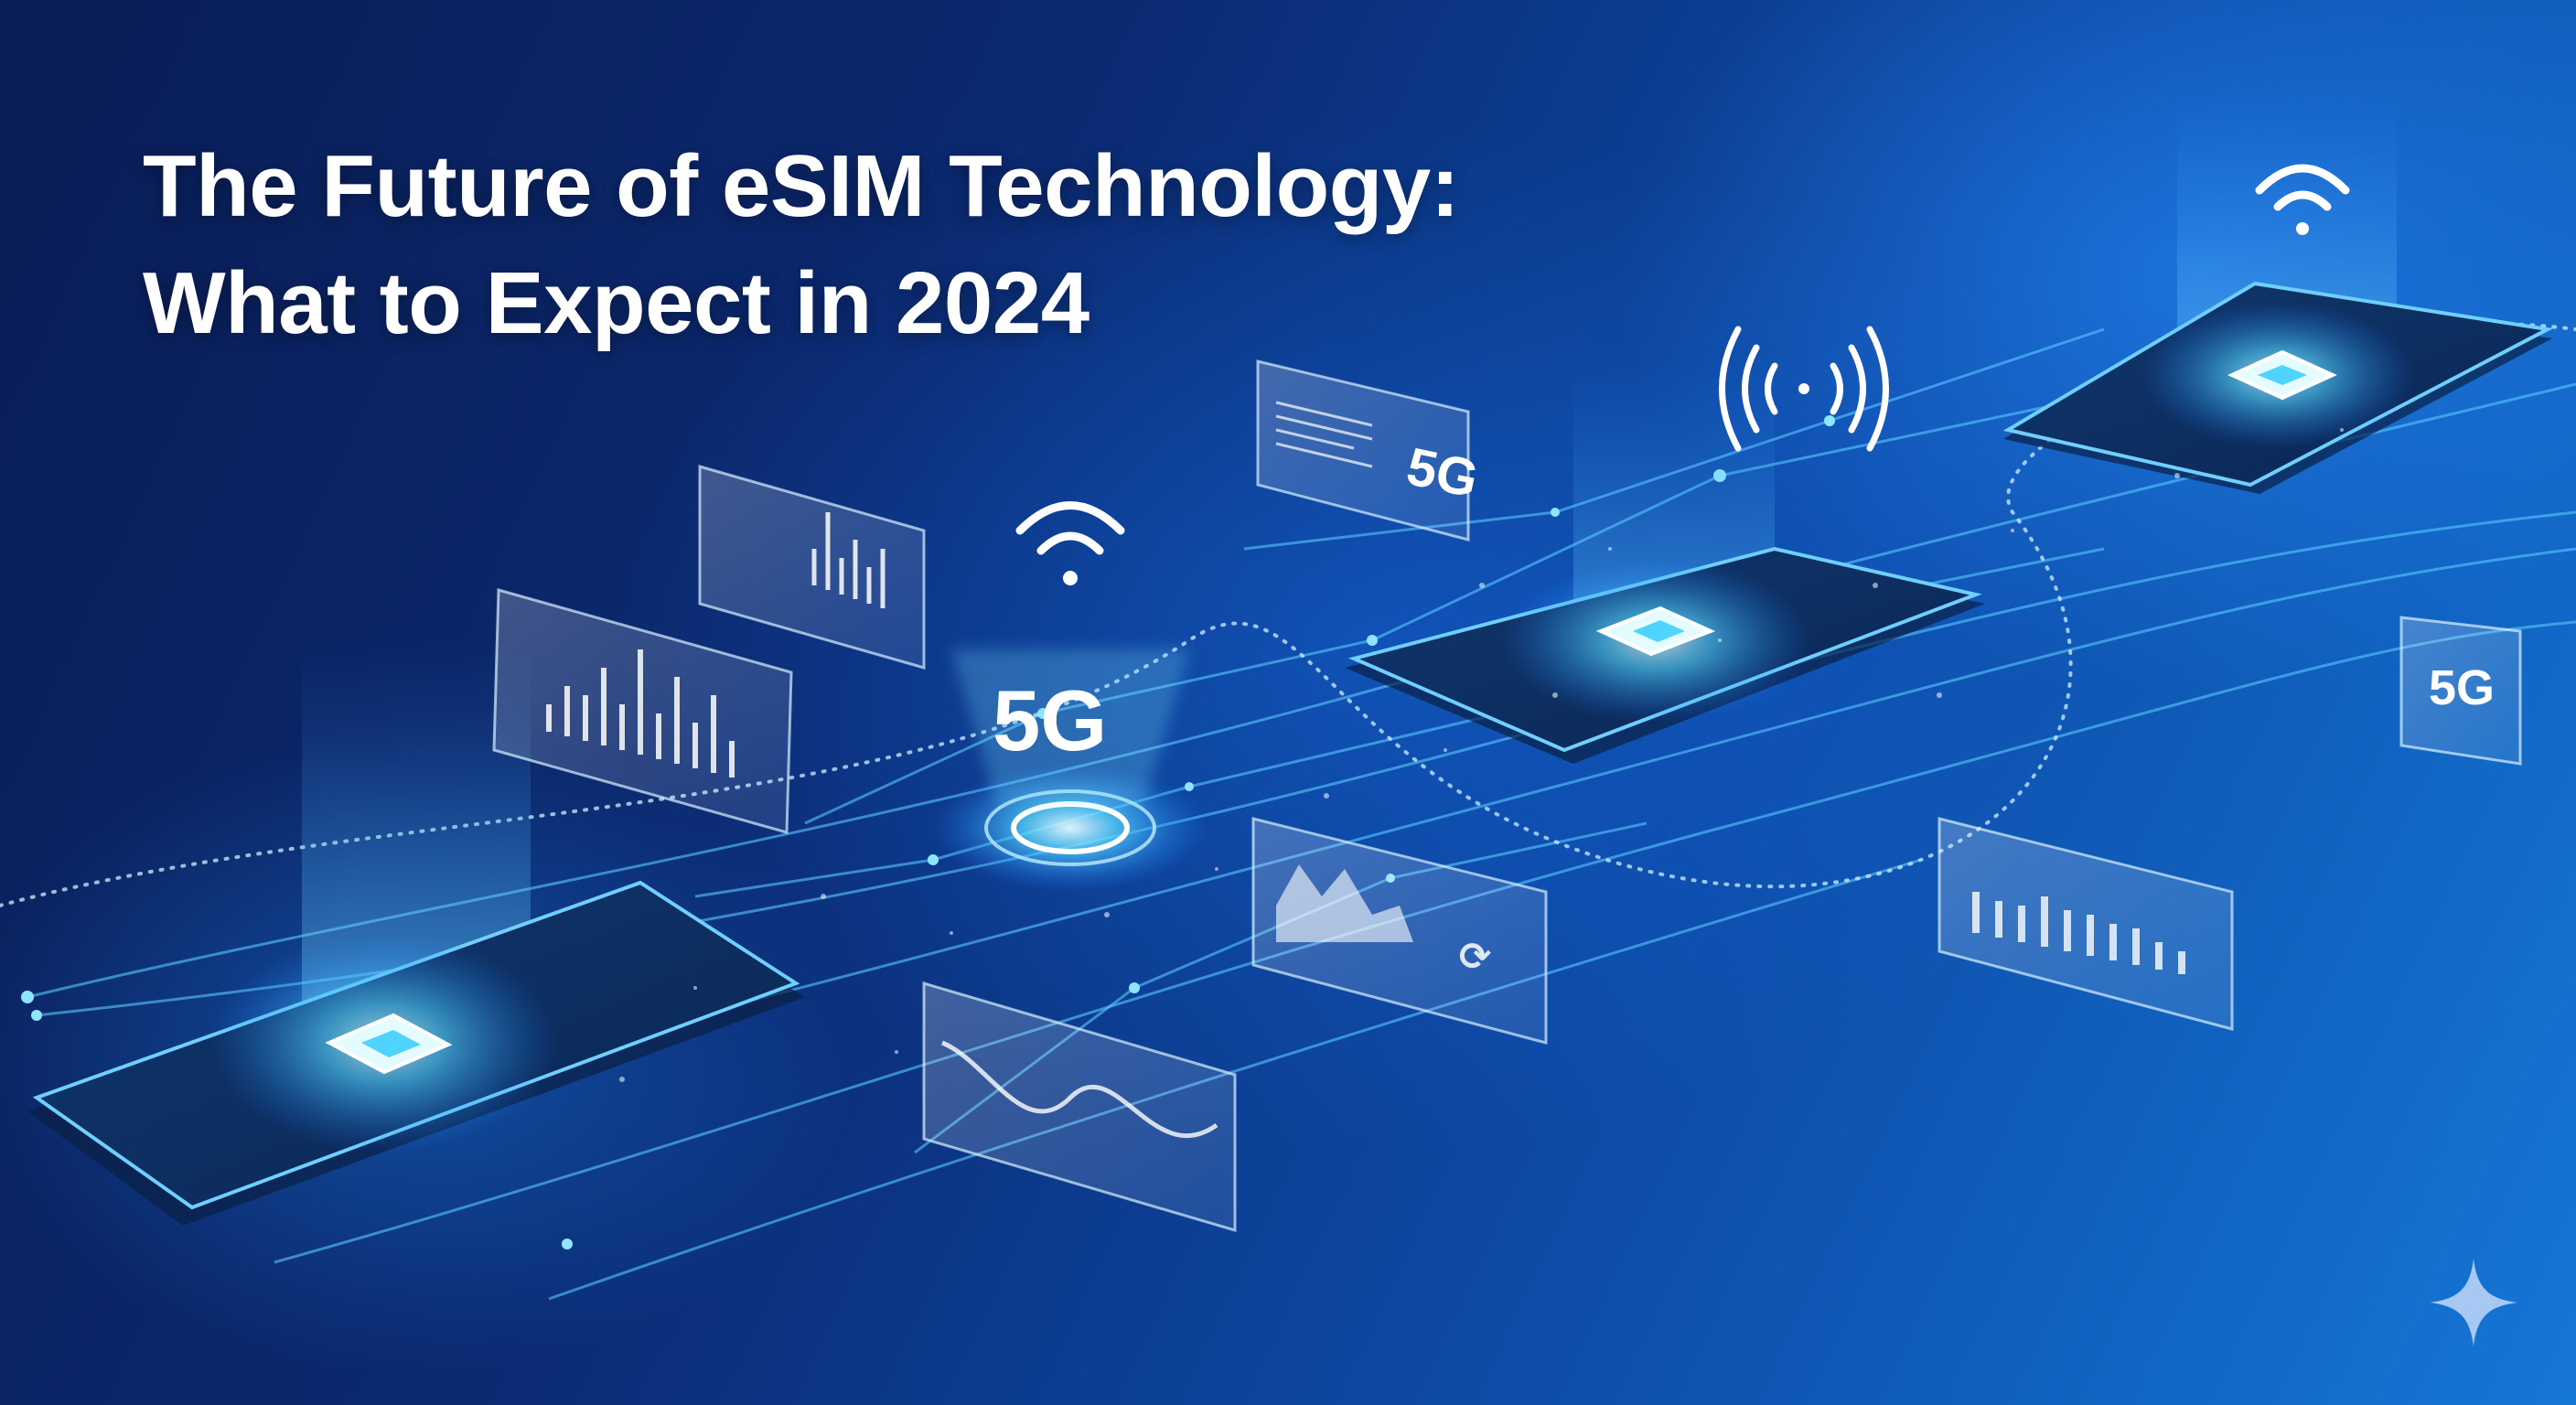 Image resolution: width=2576 pixels, height=1405 pixels. I want to click on 5g-beacon: 5G, so click(1070, 770).